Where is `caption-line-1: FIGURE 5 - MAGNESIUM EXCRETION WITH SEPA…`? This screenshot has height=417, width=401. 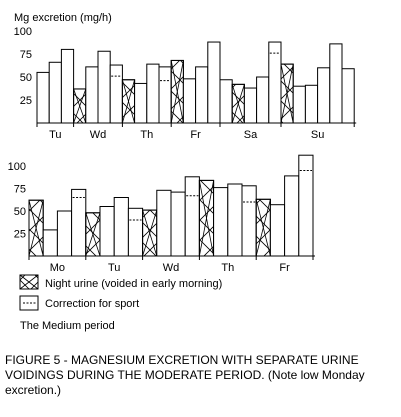
caption-line-1: FIGURE 5 - MAGNESIUM EXCRETION WITH SEPA… is located at coordinates (182, 360).